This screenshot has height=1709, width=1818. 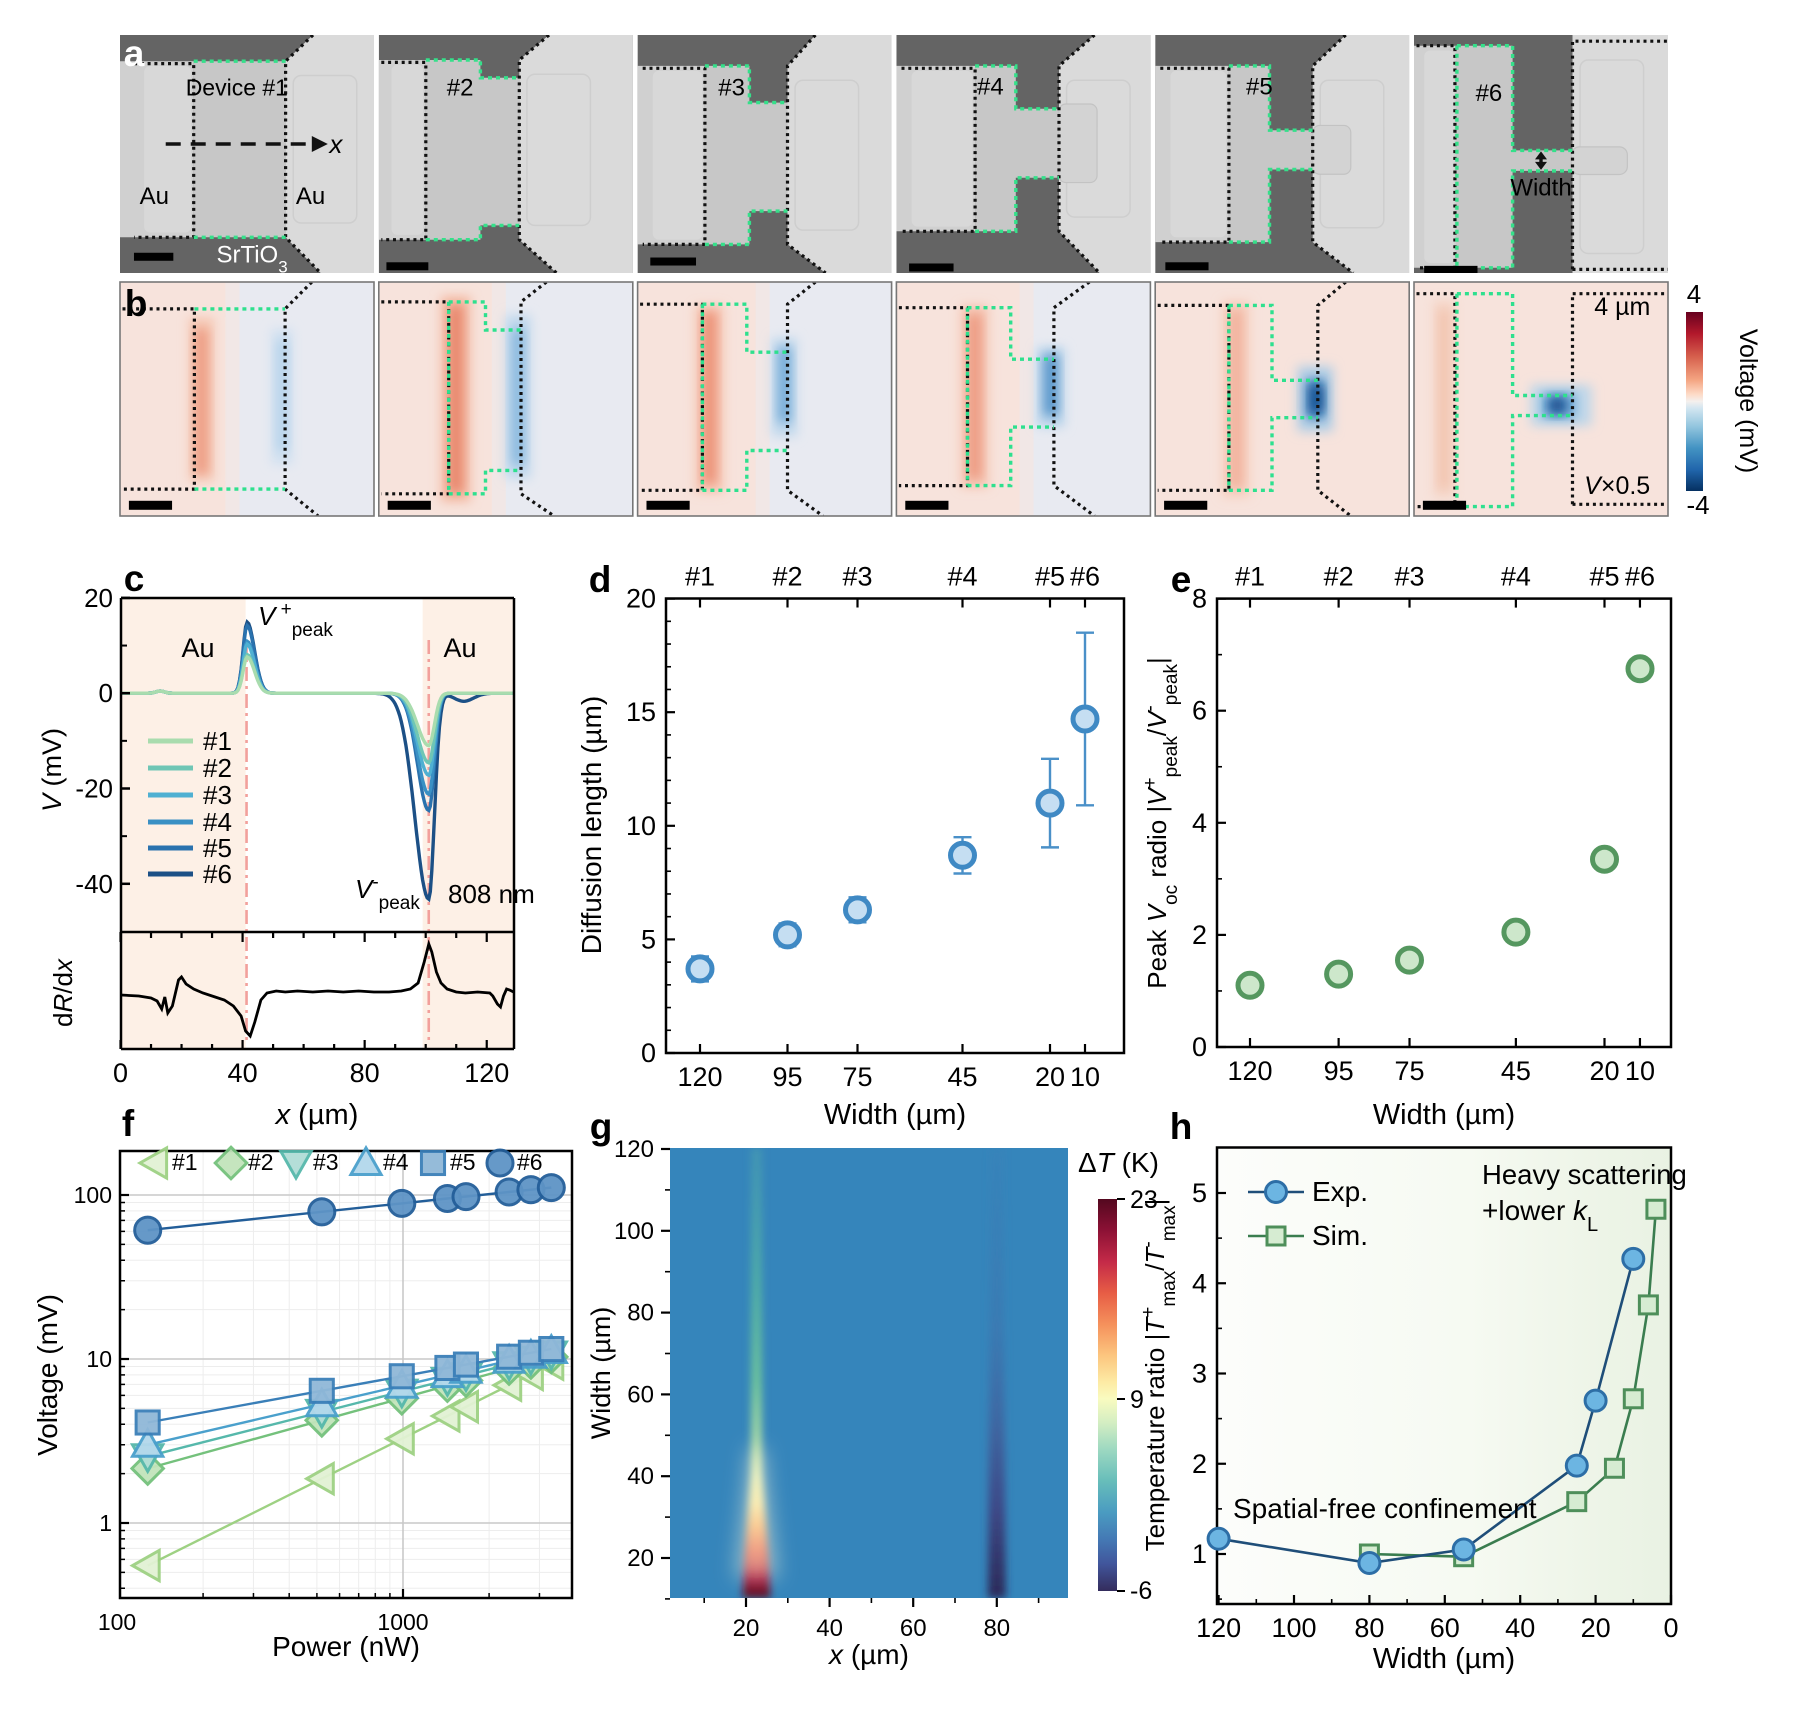 I want to click on svg-text: Width, so click(x=1540, y=188).